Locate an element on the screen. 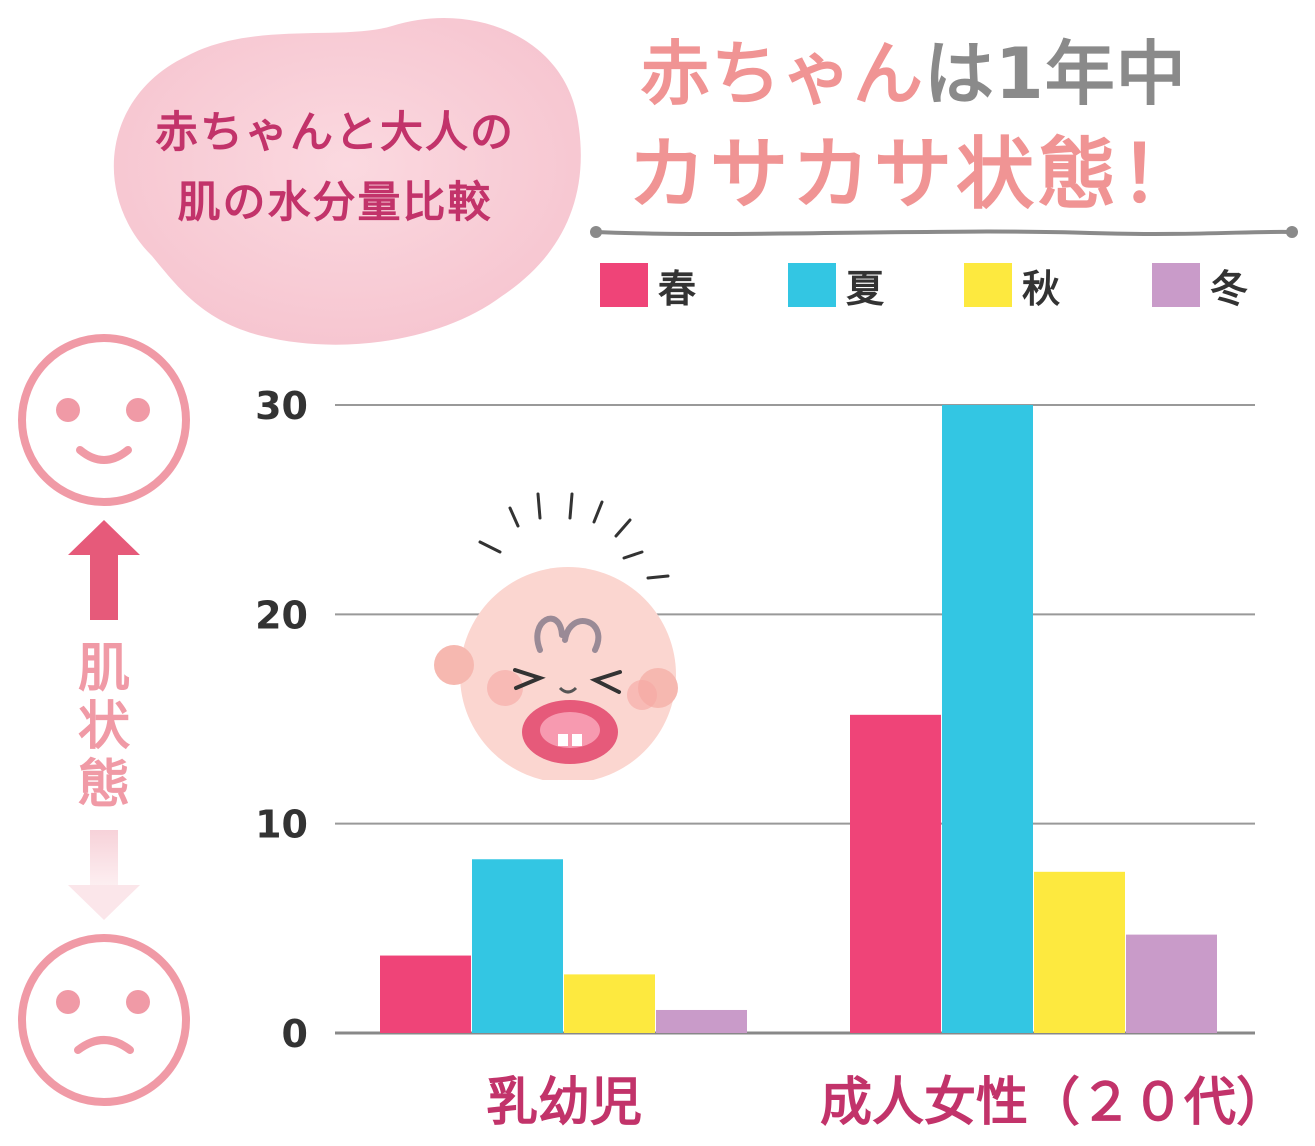 This screenshot has height=1146, width=1315. y-tick-label: 10 is located at coordinates (281, 825).